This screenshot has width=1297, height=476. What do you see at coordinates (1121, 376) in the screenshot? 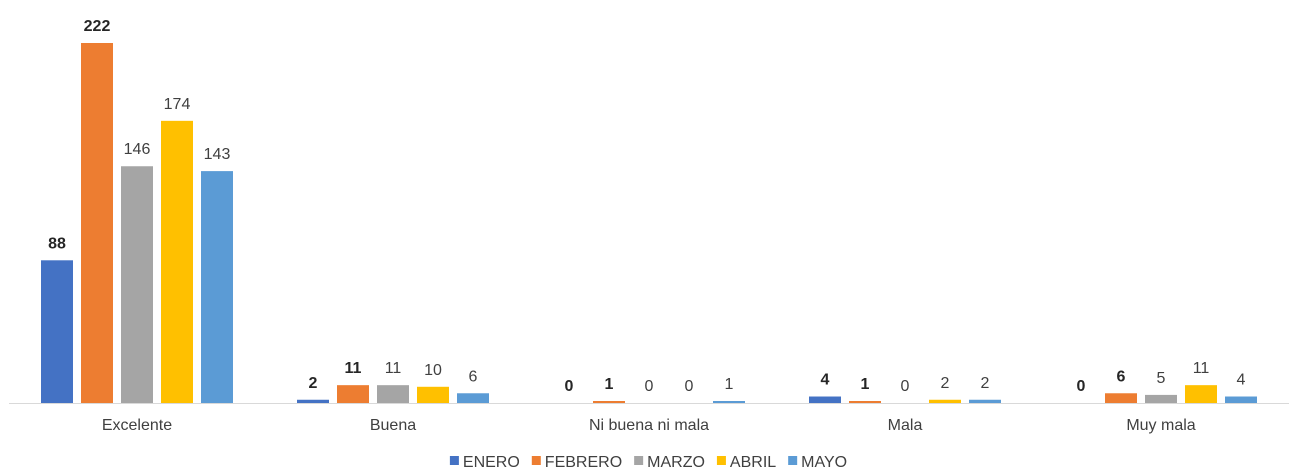
I see `value-label-febrero-5: 6` at bounding box center [1121, 376].